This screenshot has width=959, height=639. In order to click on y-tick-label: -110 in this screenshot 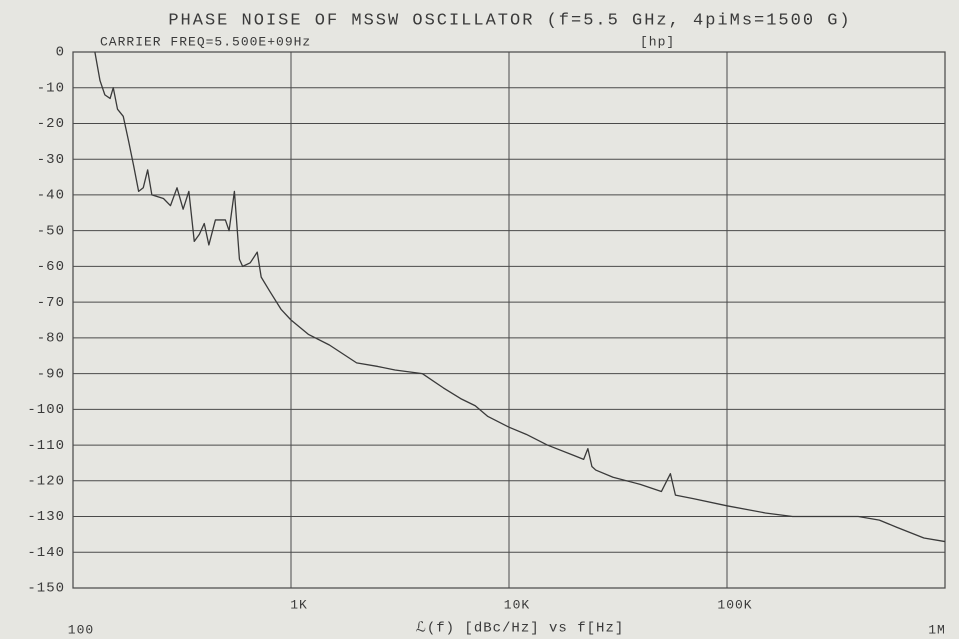, I will do `click(46, 446)`.